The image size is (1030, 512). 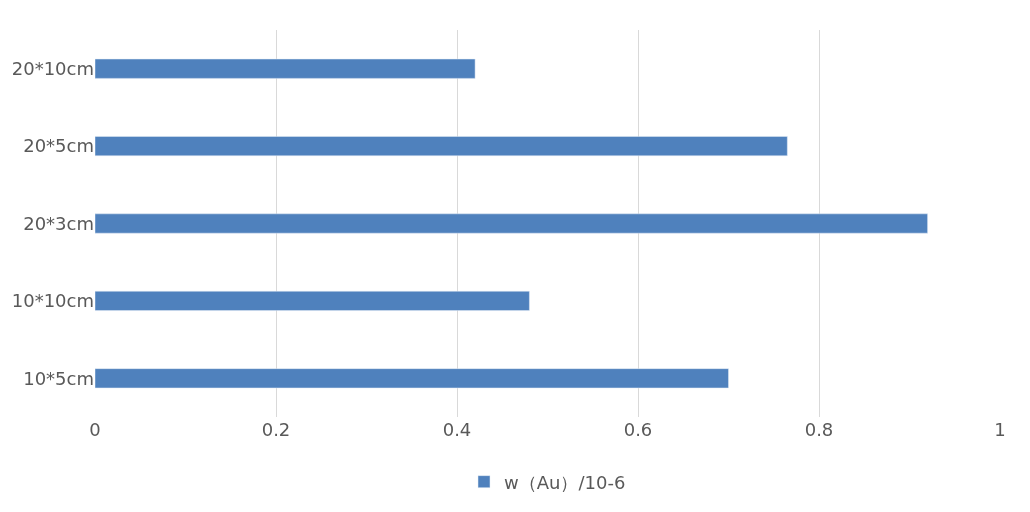 What do you see at coordinates (819, 429) in the screenshot?
I see `x-tick-label: 0.8` at bounding box center [819, 429].